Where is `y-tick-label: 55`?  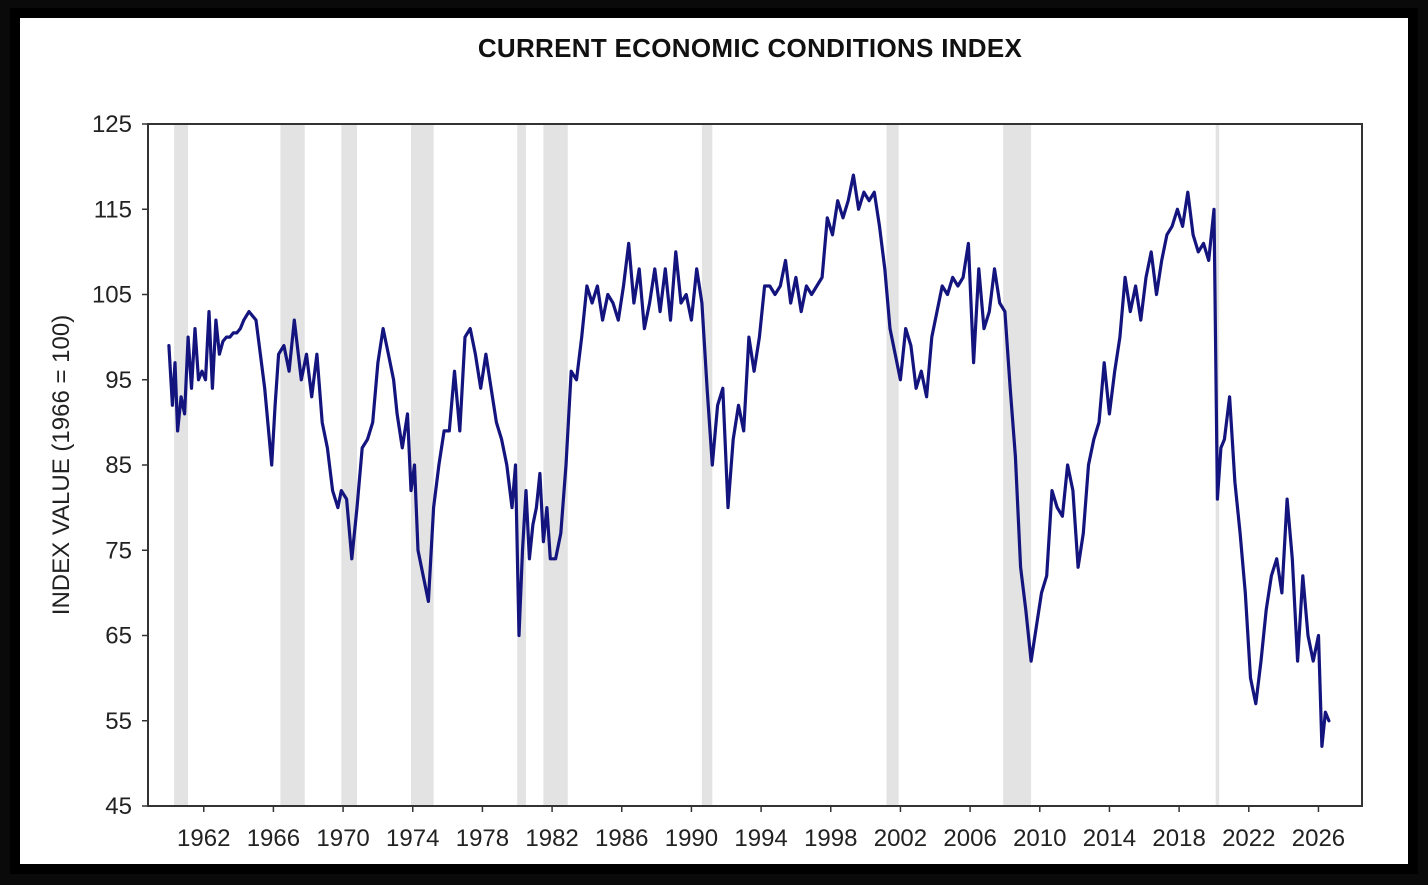
y-tick-label: 55 is located at coordinates (118, 721).